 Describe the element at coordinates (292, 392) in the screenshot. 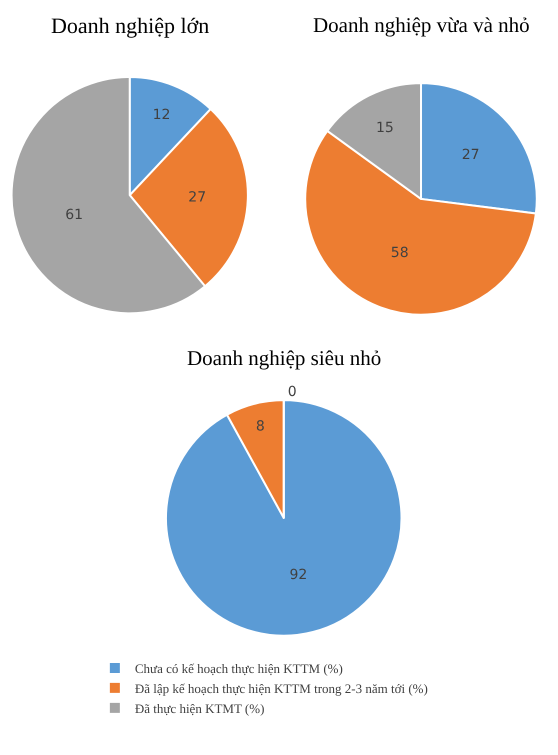

I see `text: 0` at that location.